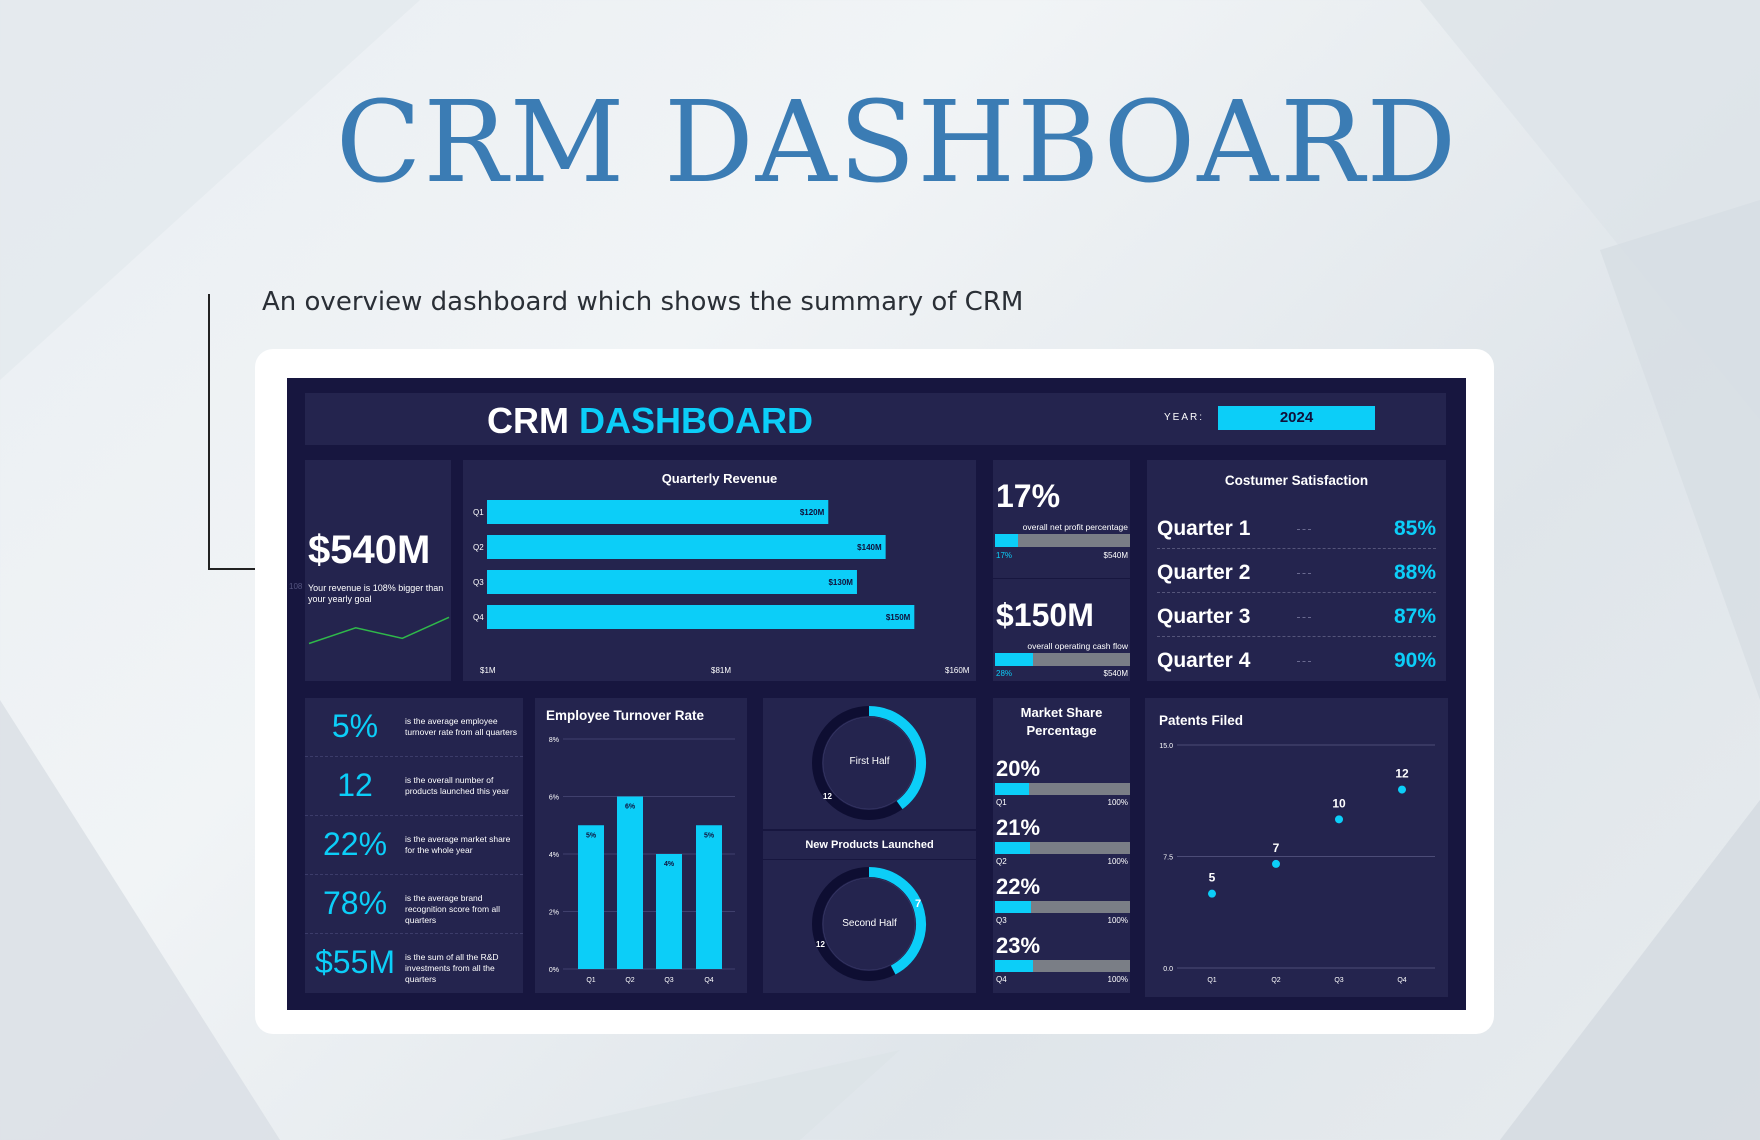 This screenshot has width=1760, height=1140. What do you see at coordinates (1296, 480) in the screenshot?
I see `satisfaction-title: Costumer Satisfaction` at bounding box center [1296, 480].